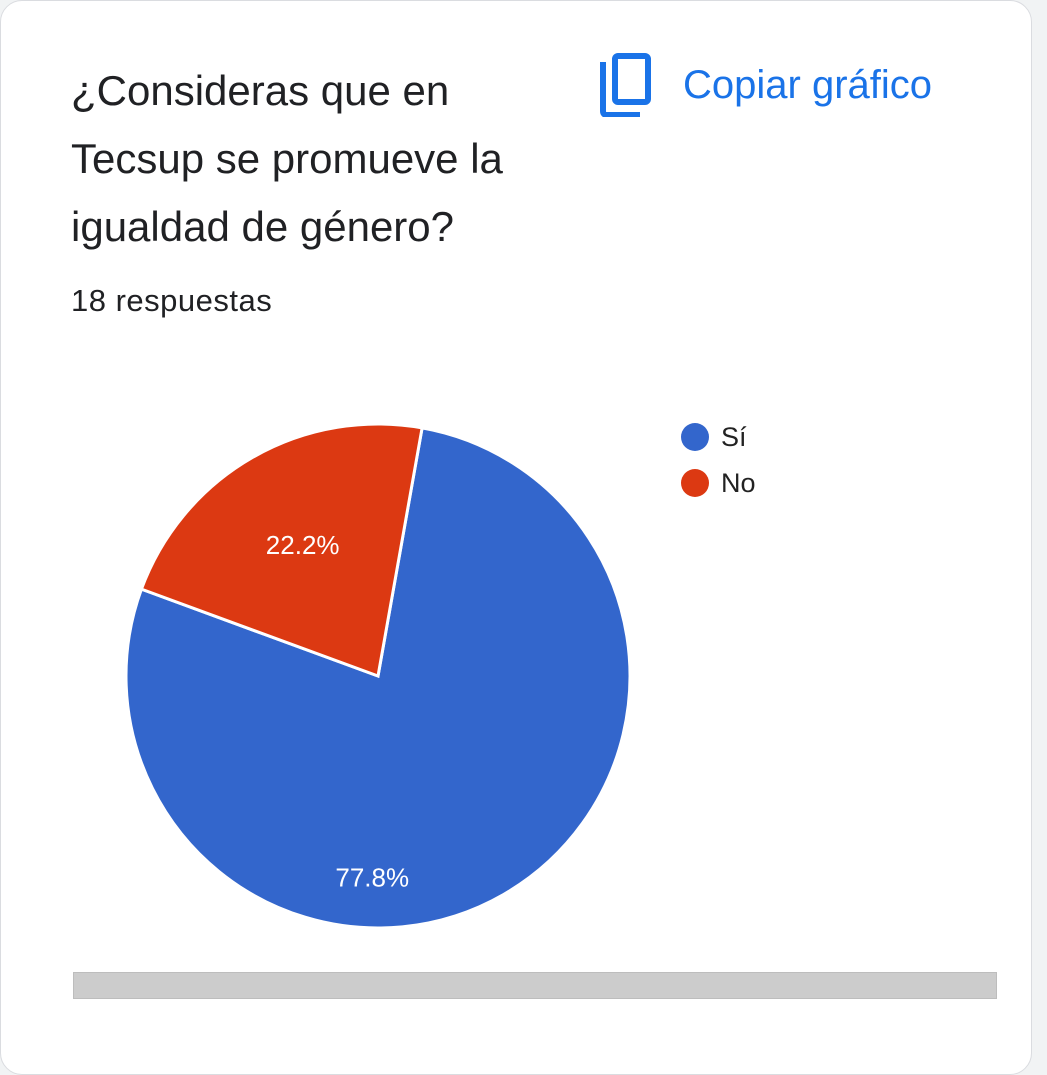 This screenshot has width=1047, height=1075. Describe the element at coordinates (738, 483) in the screenshot. I see `legend-label: No` at that location.